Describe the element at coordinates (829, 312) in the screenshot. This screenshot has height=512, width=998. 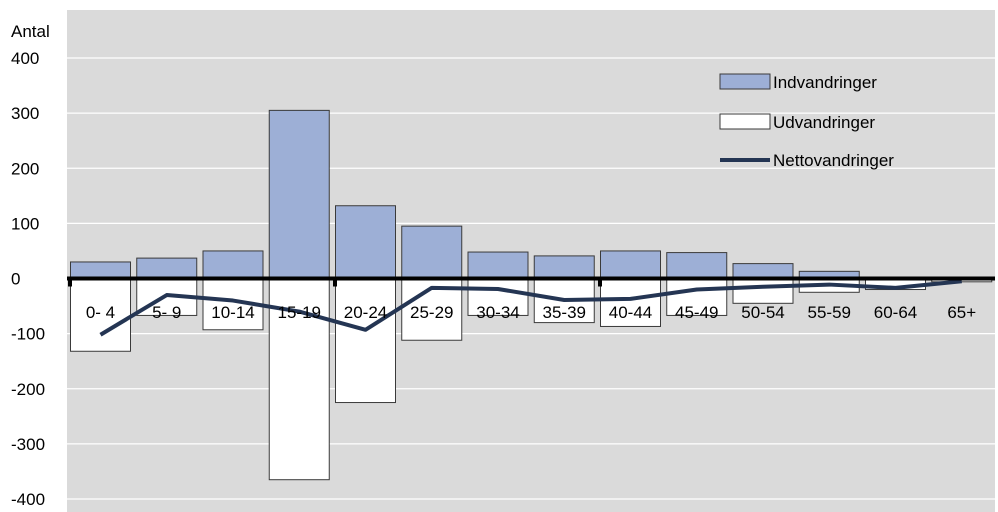
I see `x-tick-label: 55-59` at that location.